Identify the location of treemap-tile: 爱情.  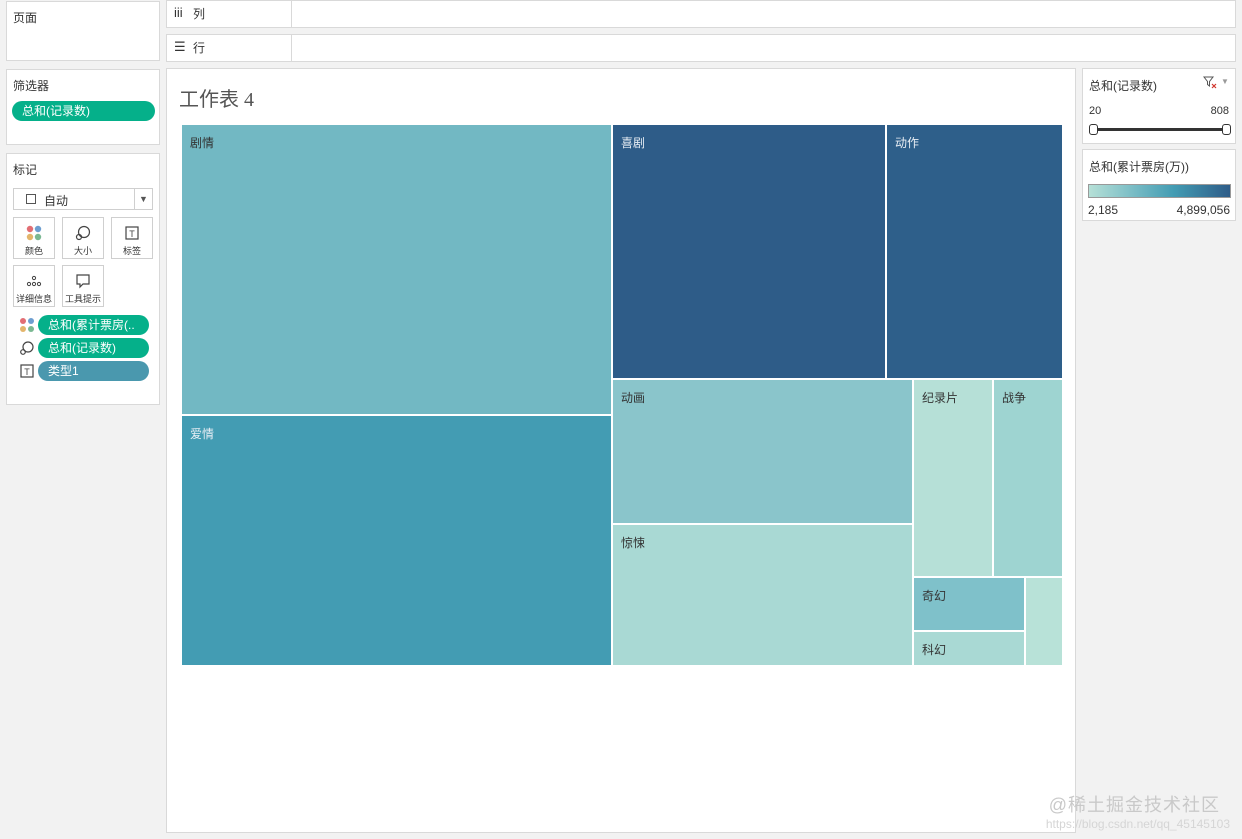
(396, 540).